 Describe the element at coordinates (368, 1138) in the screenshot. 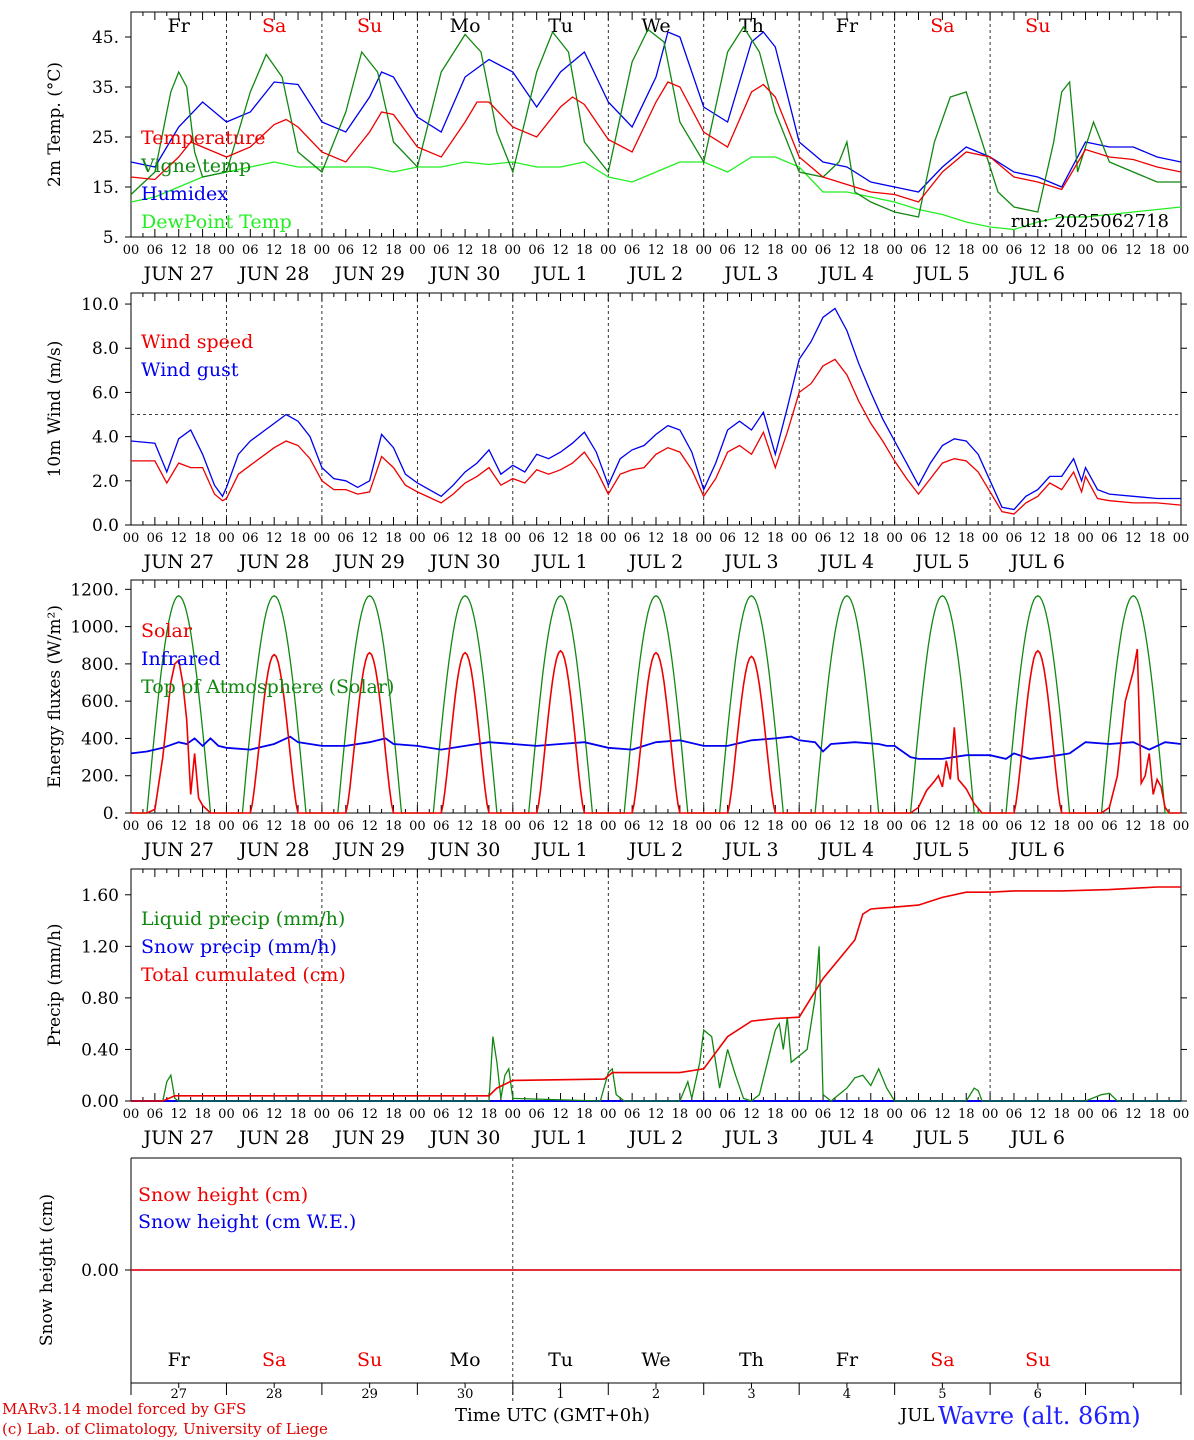

I see `precip-date-label: JUN 29` at that location.